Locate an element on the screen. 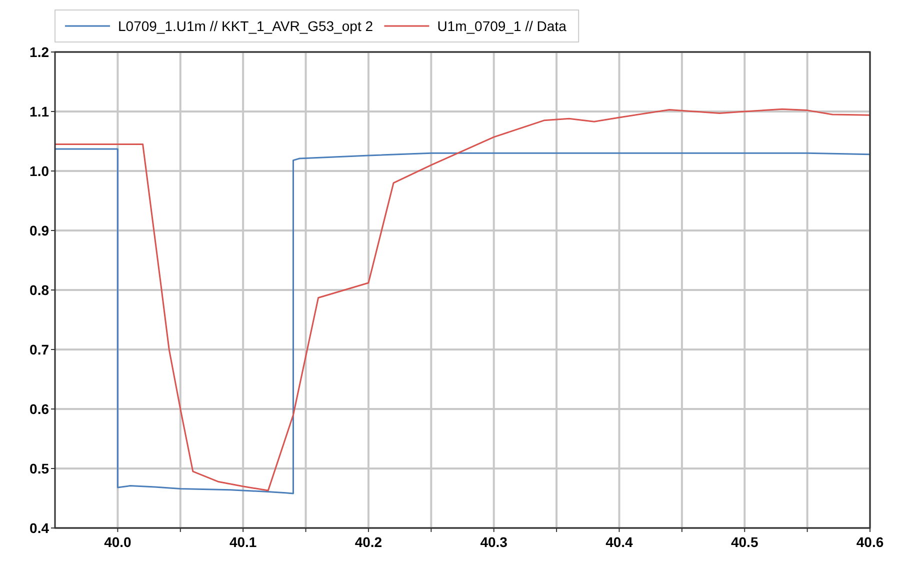 The image size is (898, 564). x-tick-label: 40.4 is located at coordinates (620, 542).